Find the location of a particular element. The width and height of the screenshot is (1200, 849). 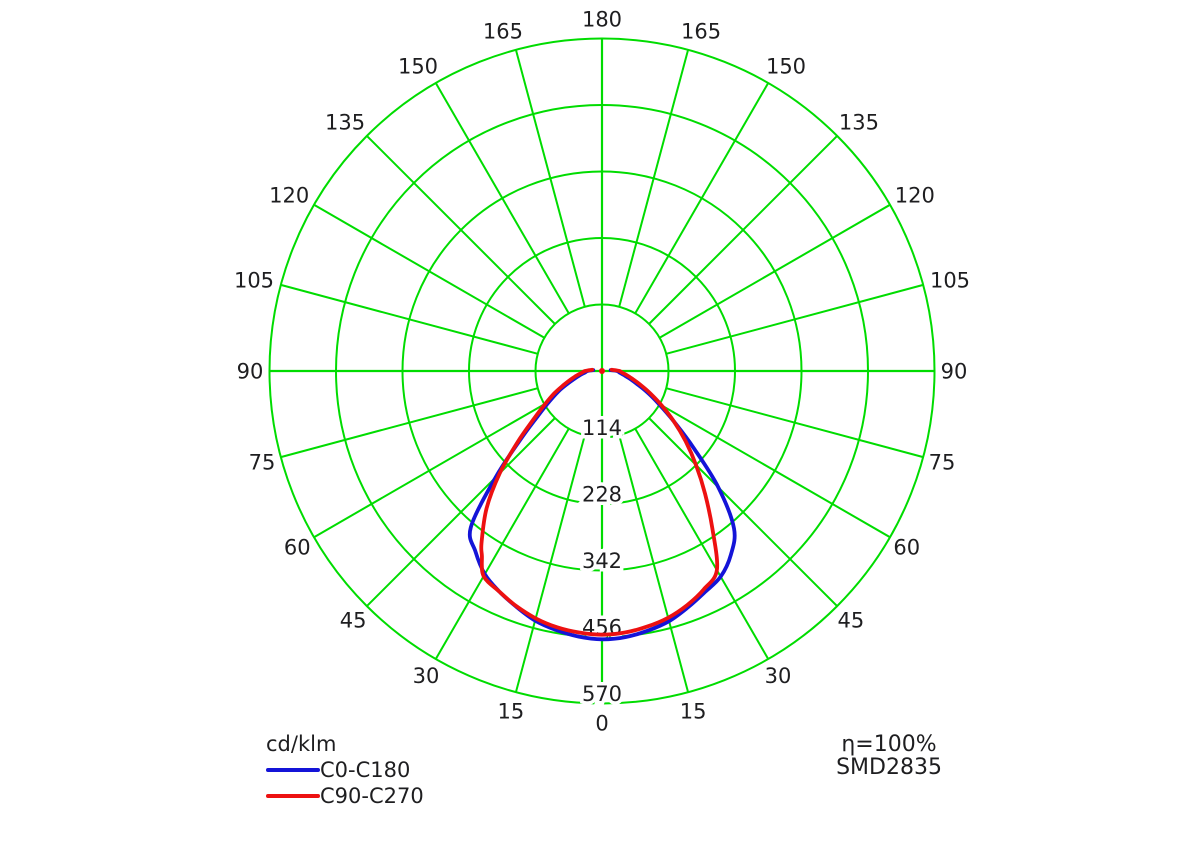

ring-value-label: 570 is located at coordinates (602, 694).